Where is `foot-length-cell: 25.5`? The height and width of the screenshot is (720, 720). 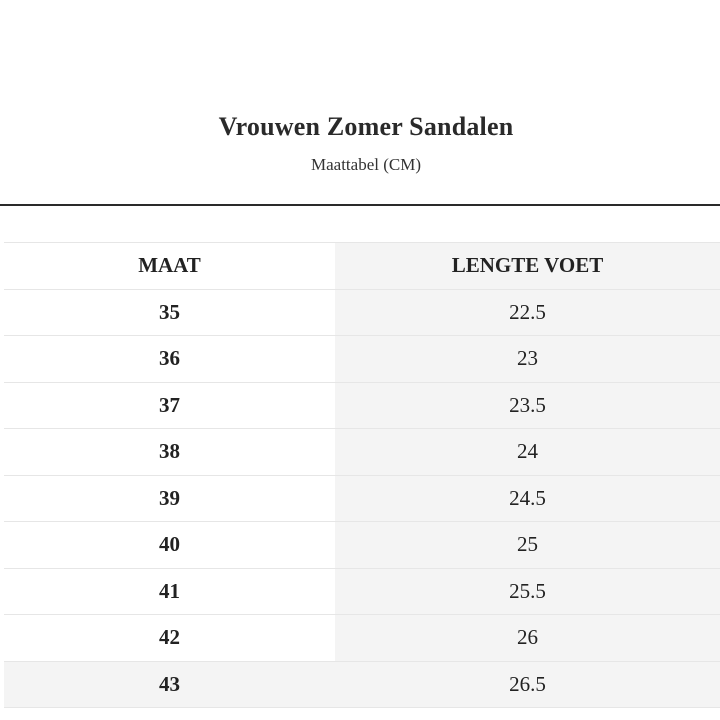
foot-length-cell: 25.5 is located at coordinates (527, 591).